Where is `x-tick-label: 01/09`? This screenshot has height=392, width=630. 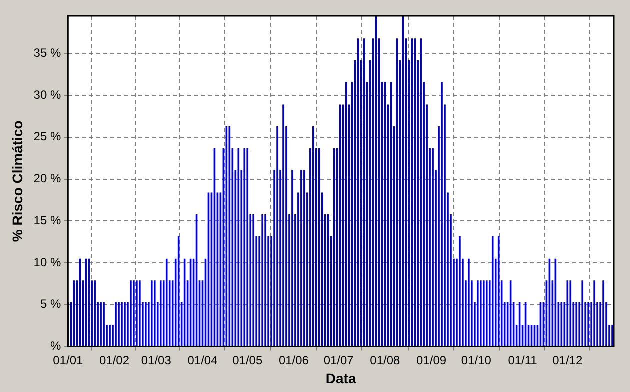
x-tick-label: 01/09 is located at coordinates (431, 360).